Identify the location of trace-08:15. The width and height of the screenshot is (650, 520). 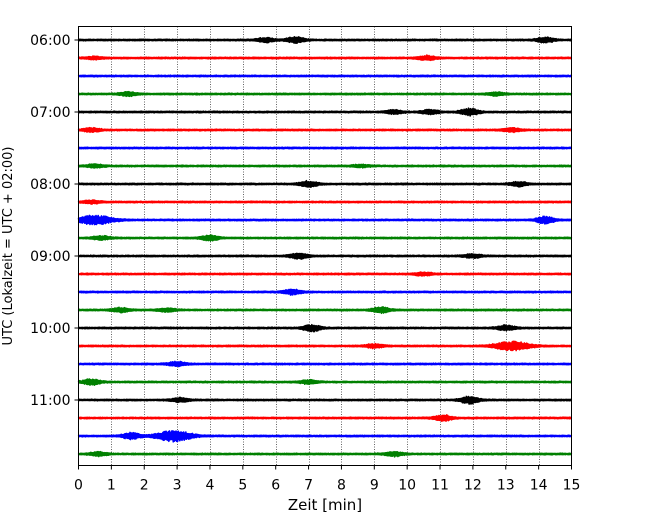
(325, 202).